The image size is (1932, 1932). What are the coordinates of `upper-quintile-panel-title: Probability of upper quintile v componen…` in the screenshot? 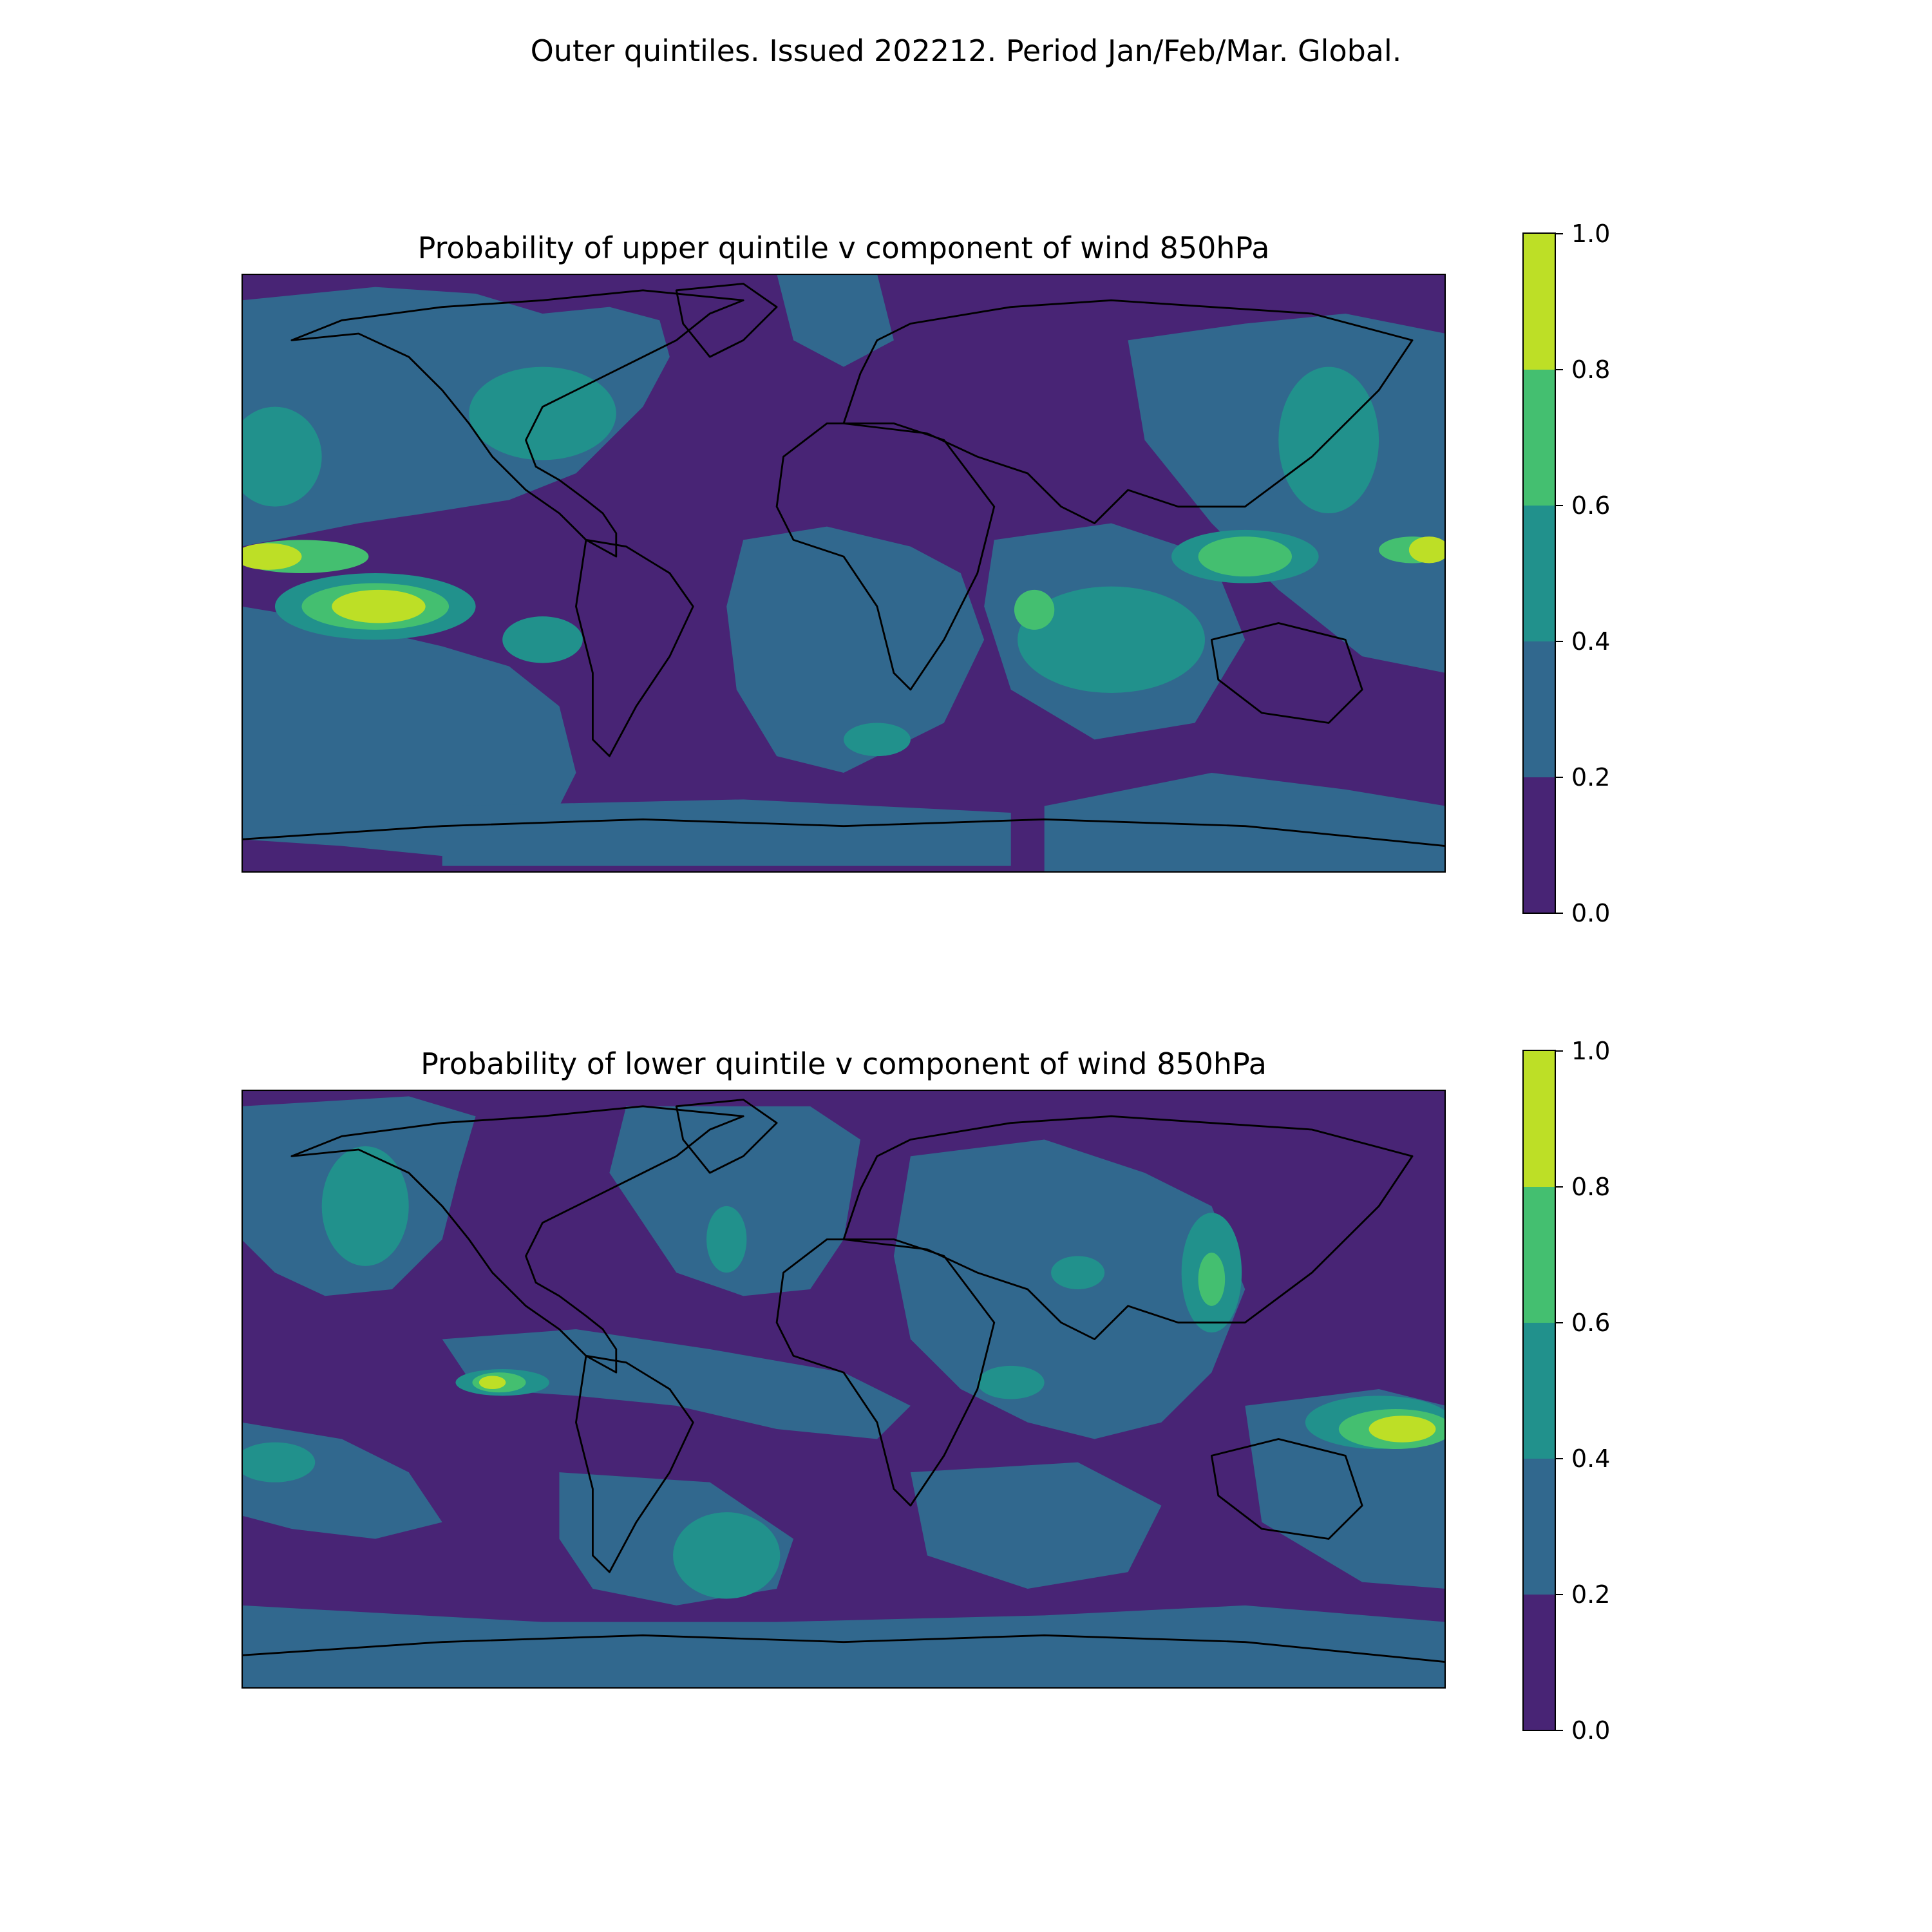 It's located at (844, 248).